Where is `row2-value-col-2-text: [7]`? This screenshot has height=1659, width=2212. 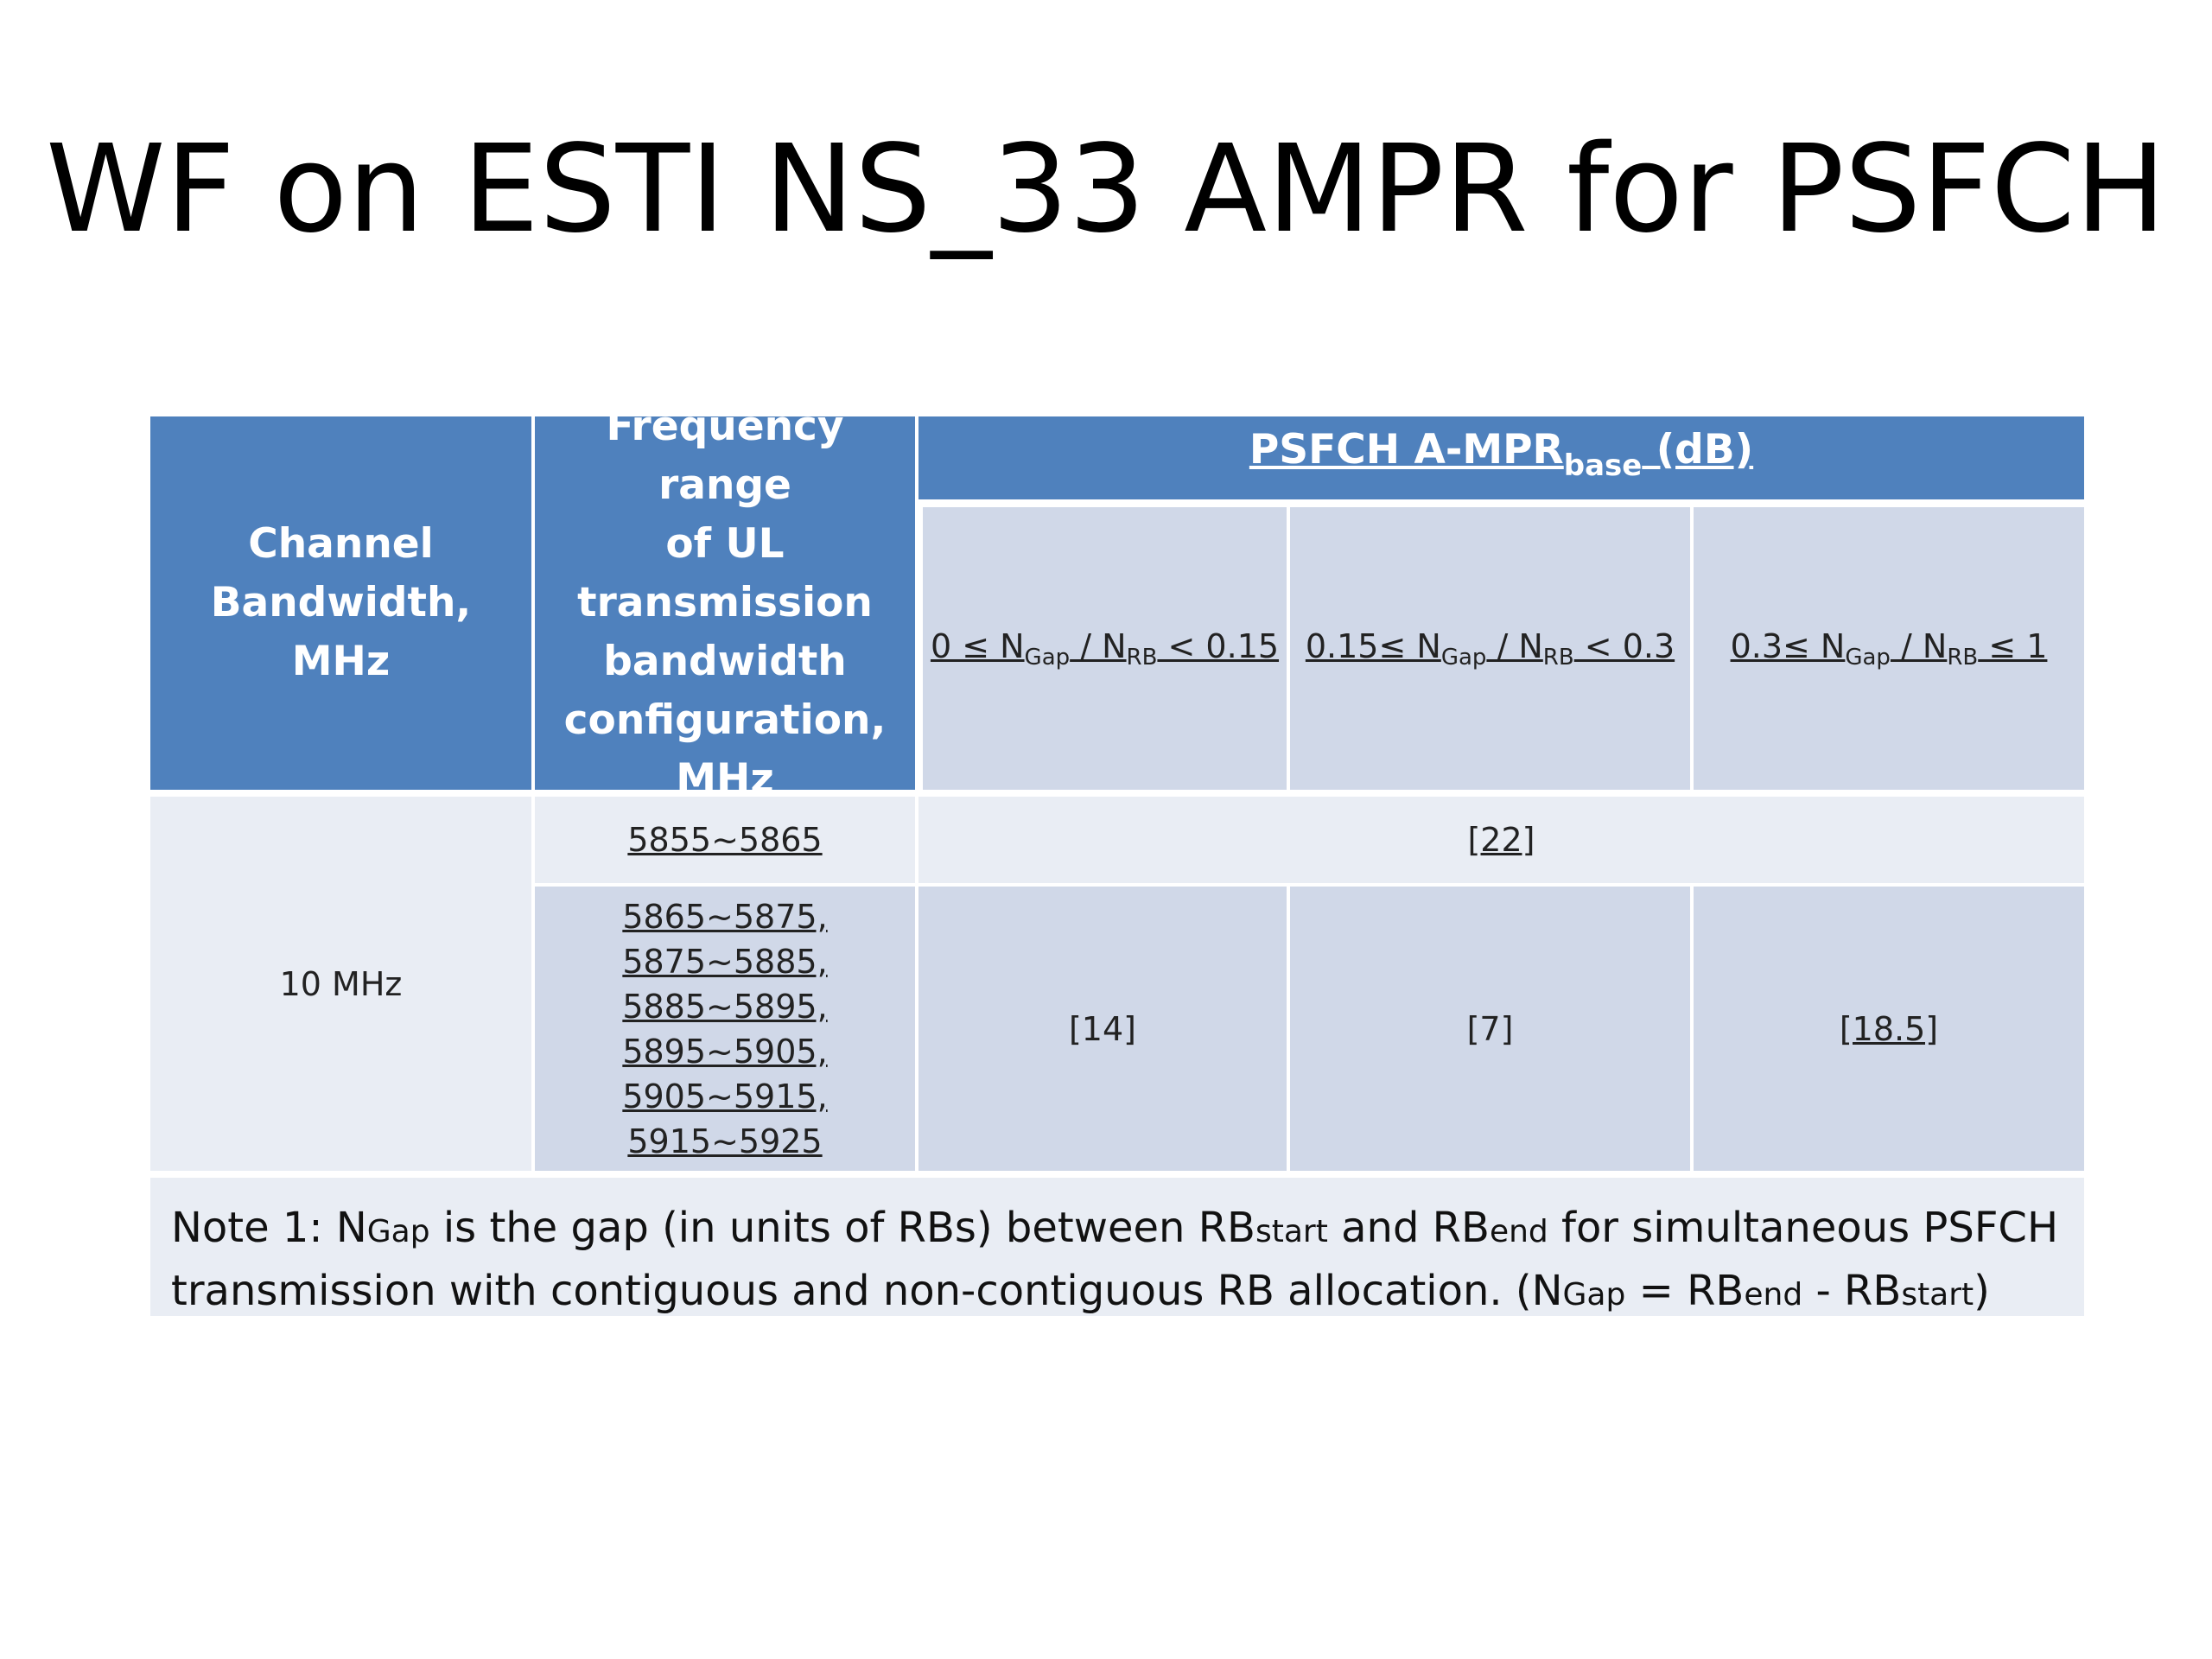
row2-value-col-2-text: [7] is located at coordinates (1490, 1028).